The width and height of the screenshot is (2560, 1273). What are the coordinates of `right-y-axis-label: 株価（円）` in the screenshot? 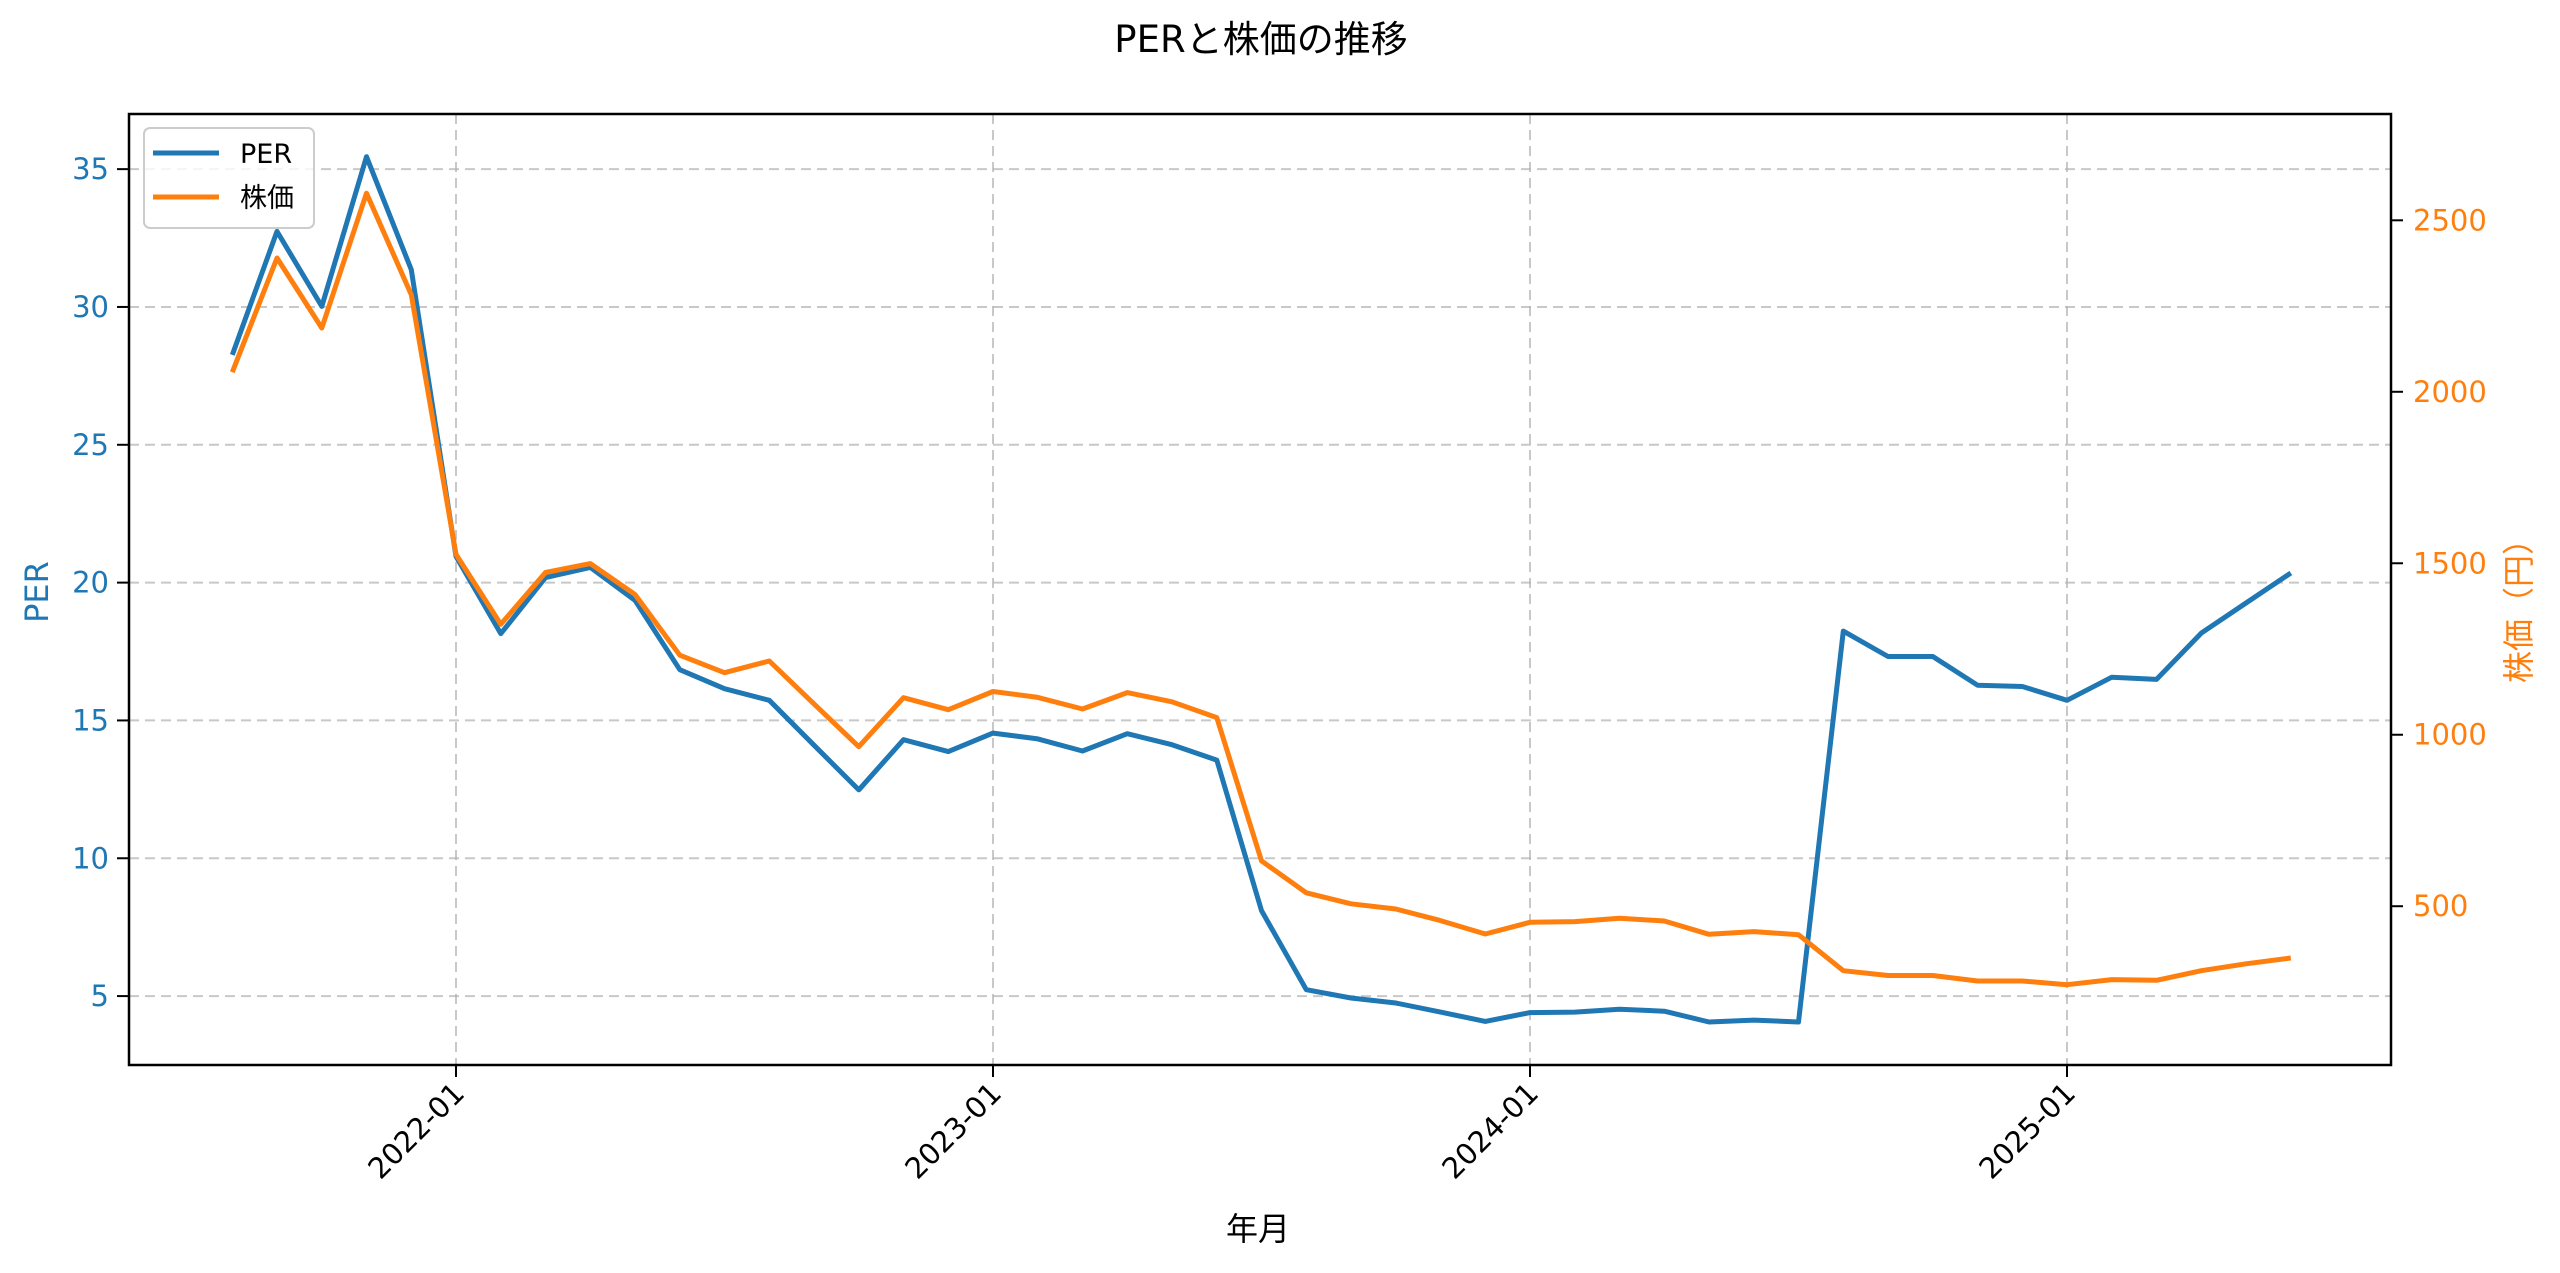 It's located at (2519, 603).